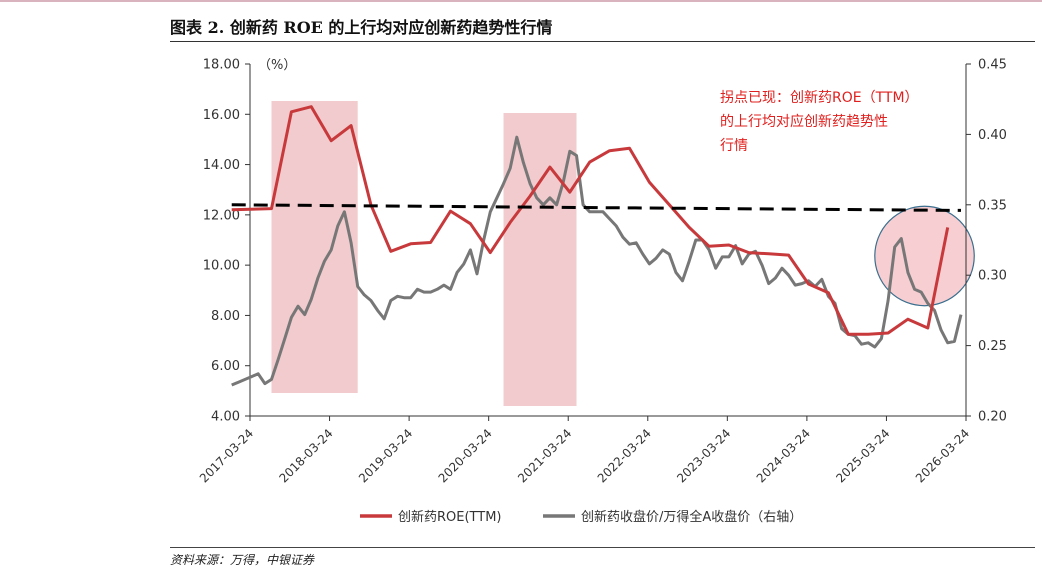 The image size is (1042, 574). What do you see at coordinates (521, 1) in the screenshot?
I see `top-rule` at bounding box center [521, 1].